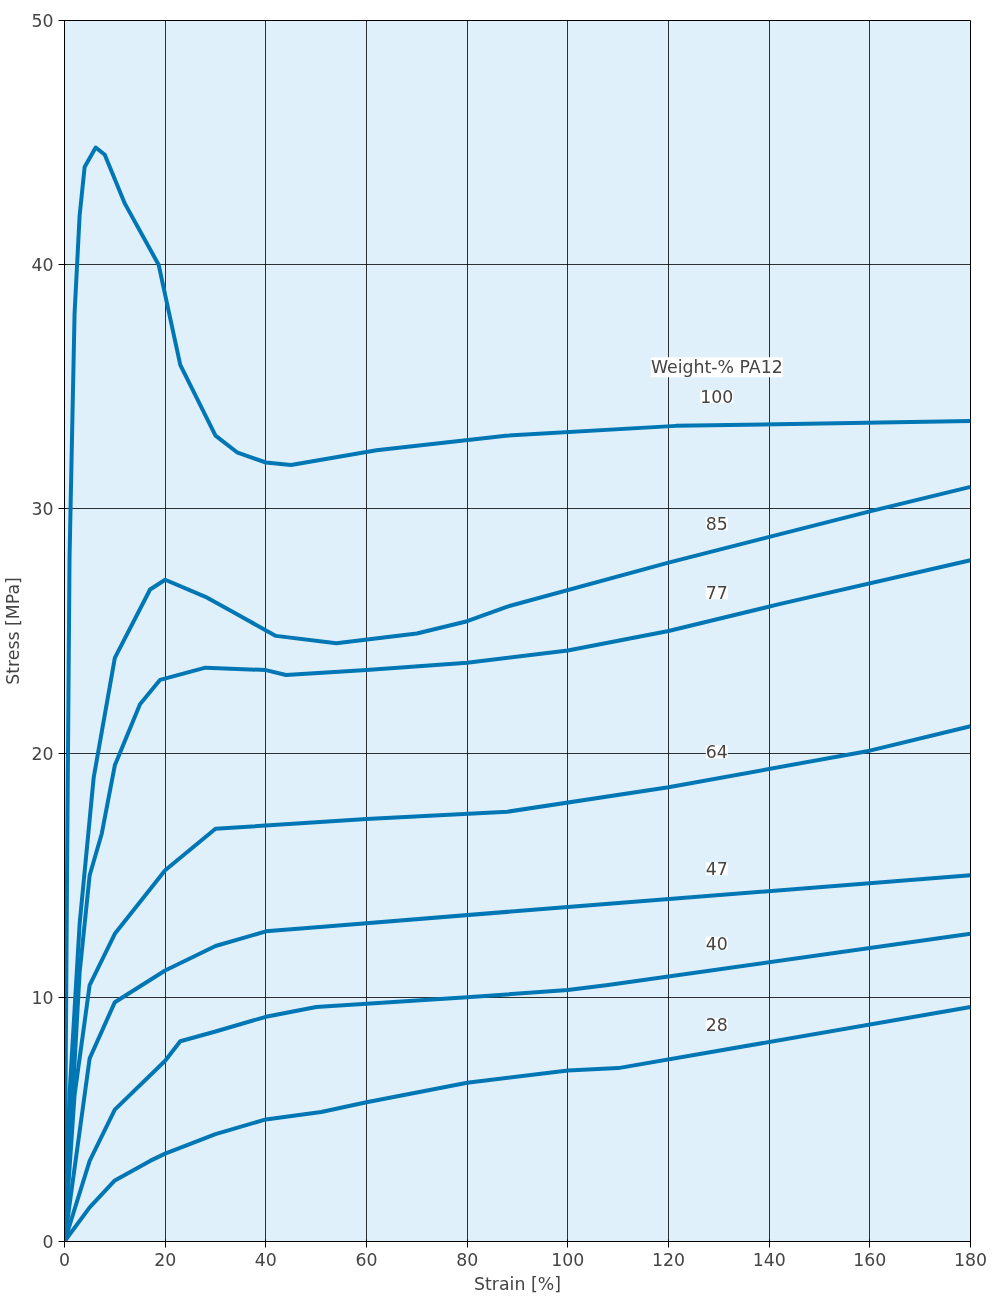 This screenshot has height=1306, width=999. What do you see at coordinates (668, 1259) in the screenshot?
I see `x-tick-label: 120` at bounding box center [668, 1259].